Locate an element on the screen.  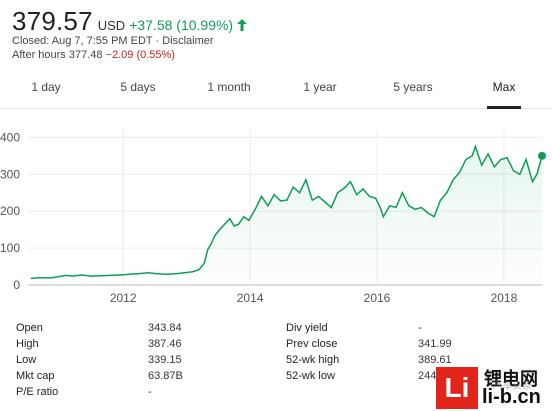
x-tick-label: 2016 is located at coordinates (377, 298).